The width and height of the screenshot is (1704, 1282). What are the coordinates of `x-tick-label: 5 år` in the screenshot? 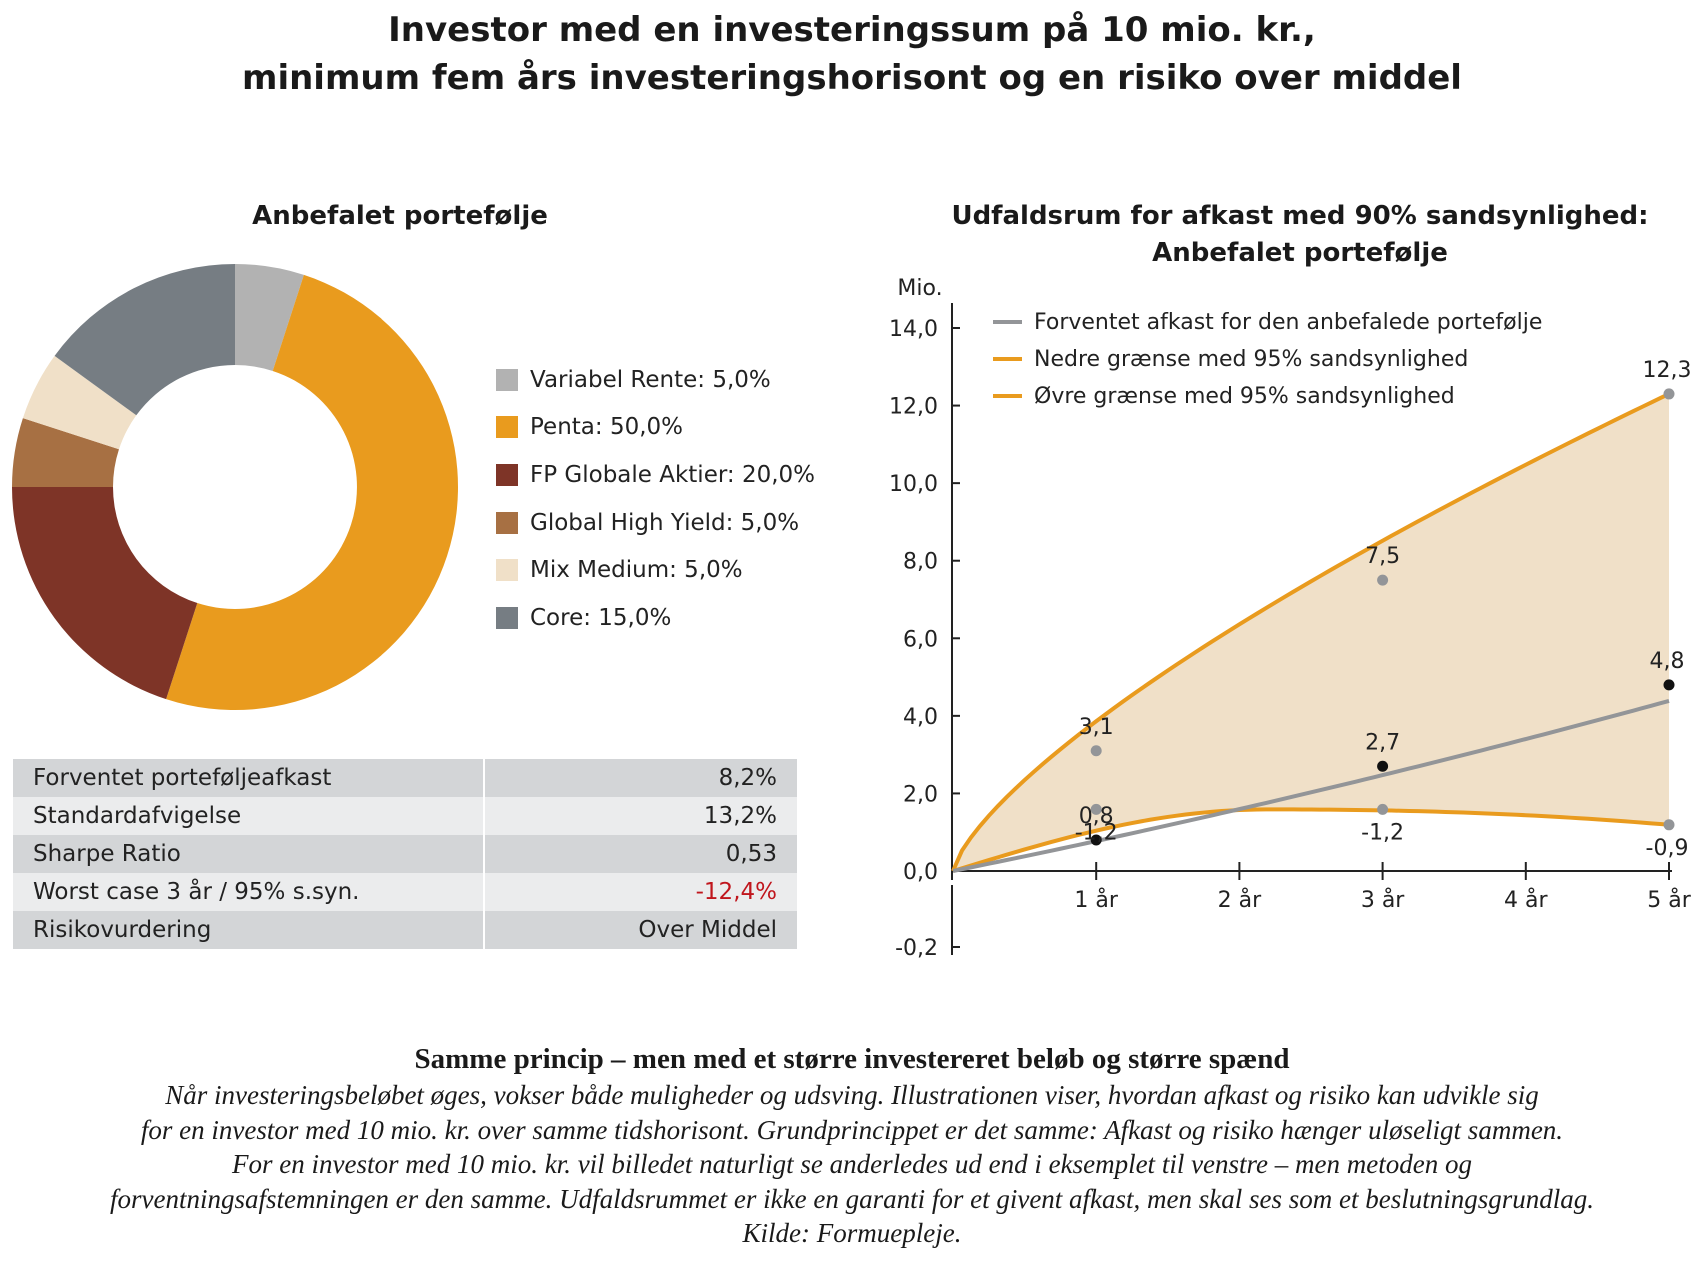 It's located at (1669, 900).